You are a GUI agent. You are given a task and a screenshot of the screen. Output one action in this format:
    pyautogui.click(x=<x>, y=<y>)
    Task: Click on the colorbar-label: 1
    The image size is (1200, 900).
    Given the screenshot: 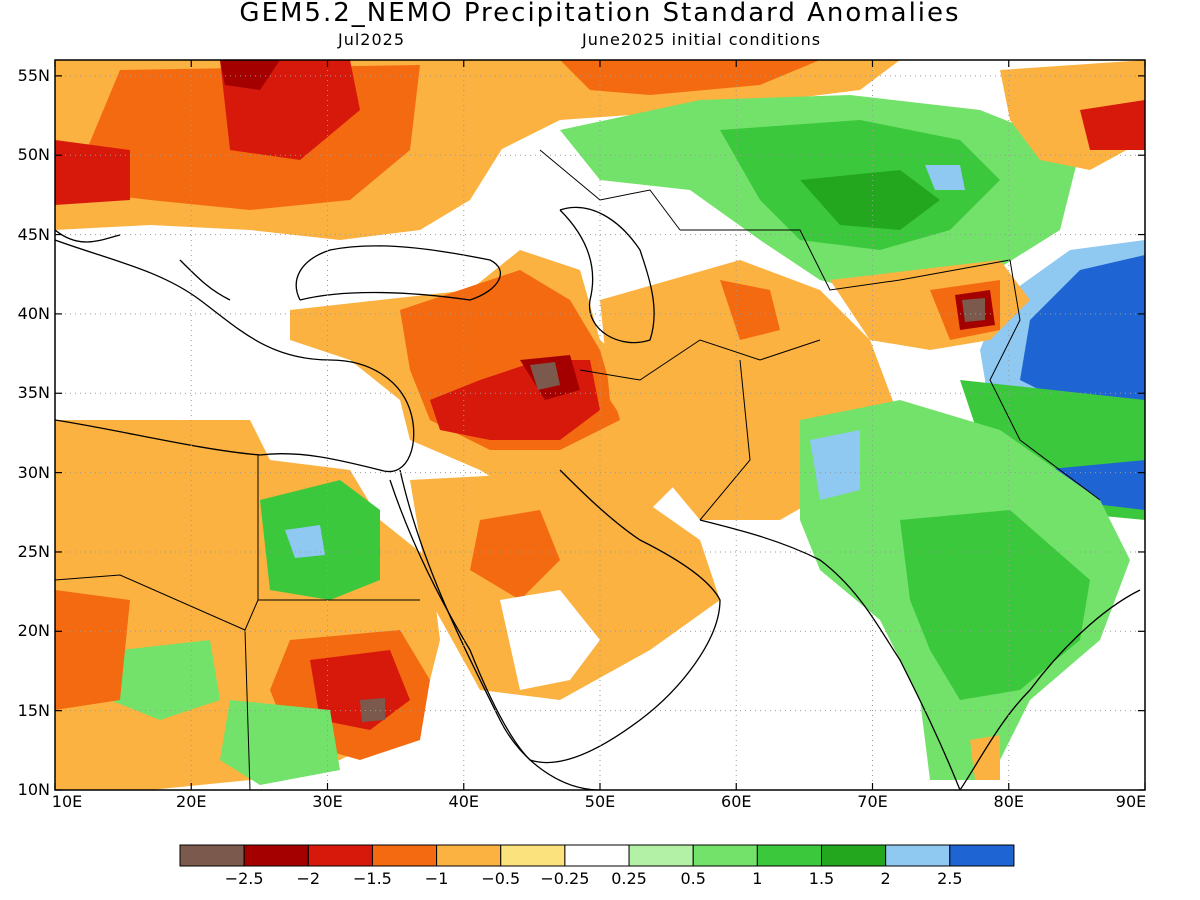 What is the action you would take?
    pyautogui.click(x=757, y=878)
    